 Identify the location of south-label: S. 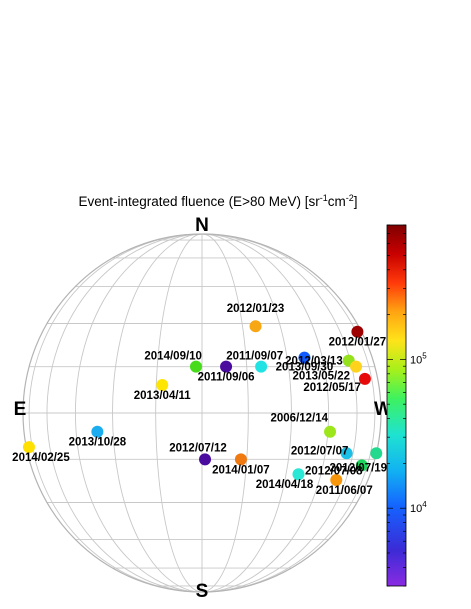
(202, 591).